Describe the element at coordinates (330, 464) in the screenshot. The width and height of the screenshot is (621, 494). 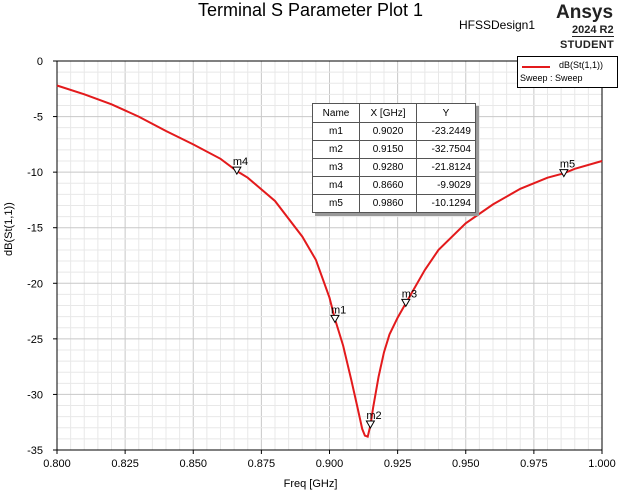
I see `x-tick-label: 0.900` at that location.